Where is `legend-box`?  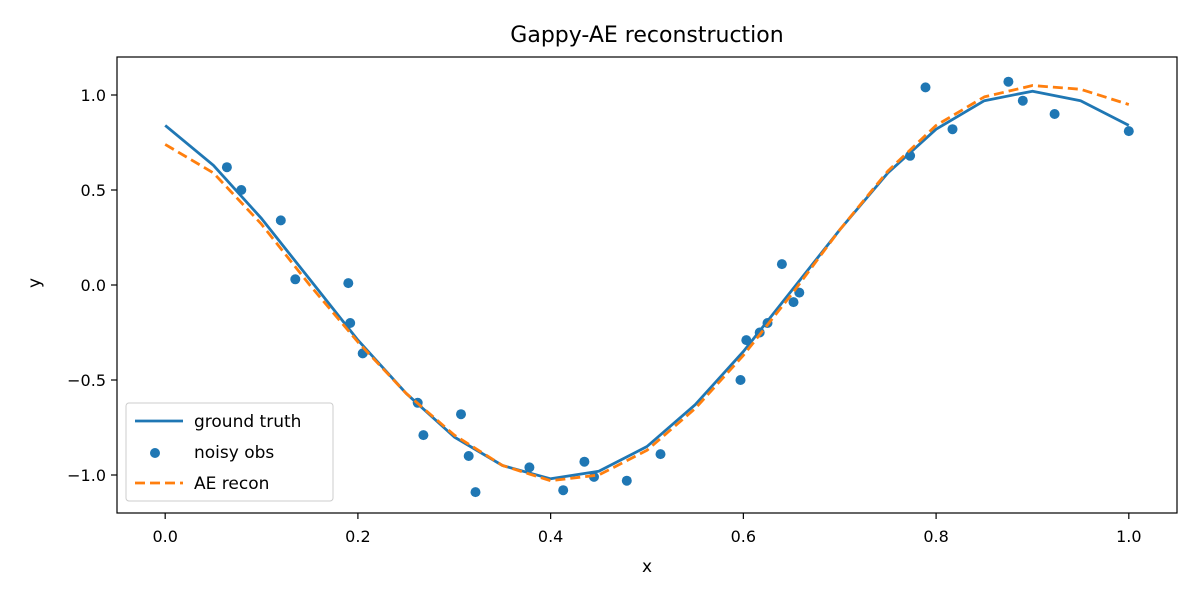
legend-box is located at coordinates (229, 452).